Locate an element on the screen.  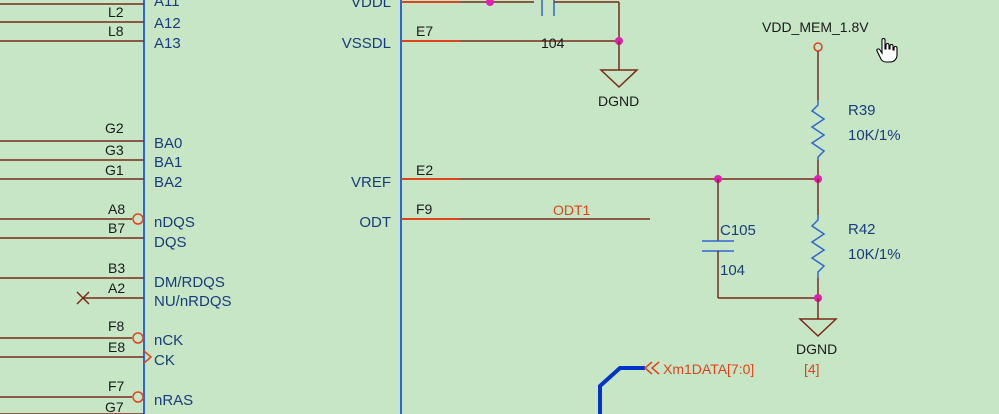
left-pin-g2: G2 BA0 is located at coordinates (91, 136).